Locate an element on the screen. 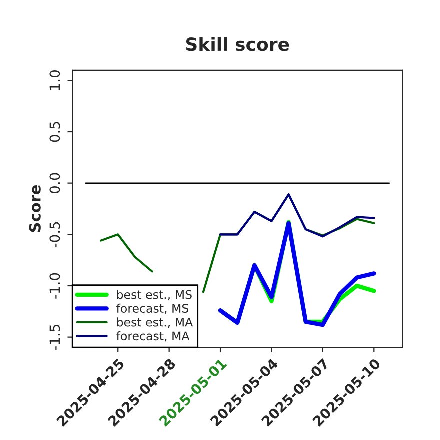 The image size is (440, 440). legend-label: best est., MS is located at coordinates (154, 295).